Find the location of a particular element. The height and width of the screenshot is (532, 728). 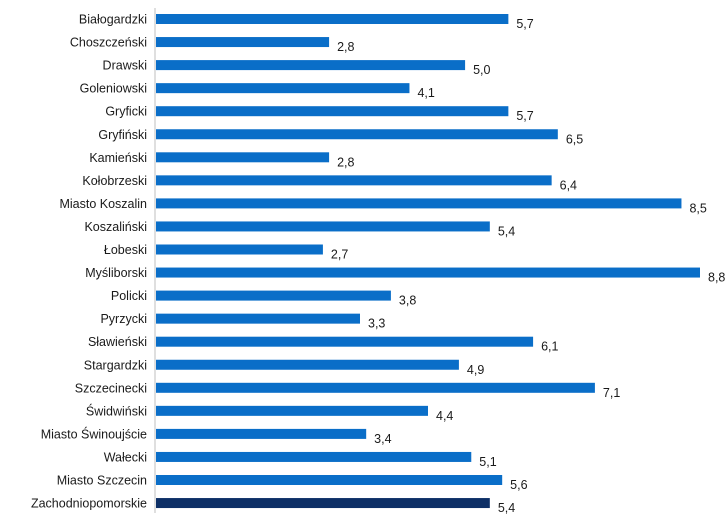

category-label: Miasto Świnoujście is located at coordinates (94, 433).